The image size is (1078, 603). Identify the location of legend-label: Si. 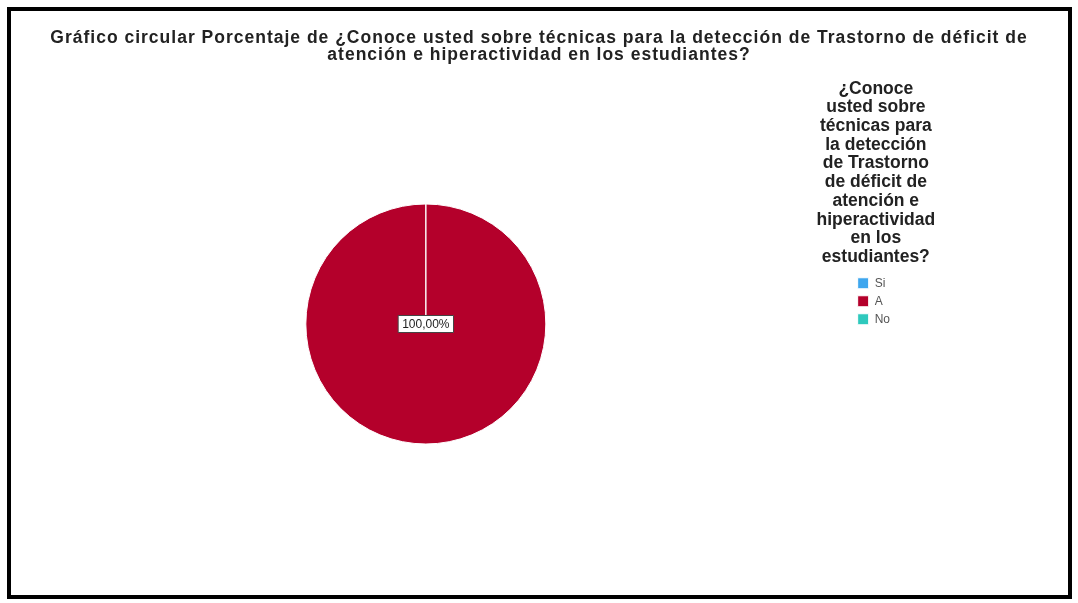
(880, 282).